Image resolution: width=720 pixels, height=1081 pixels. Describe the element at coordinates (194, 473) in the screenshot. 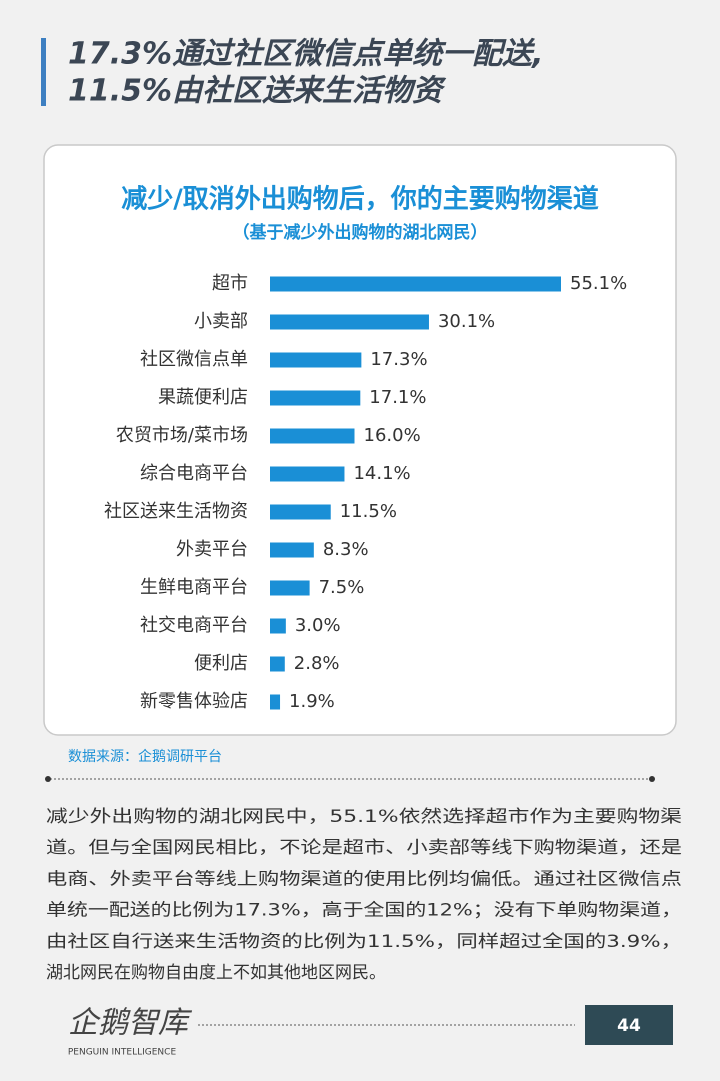

I see `category-label: 综合电商平台` at that location.